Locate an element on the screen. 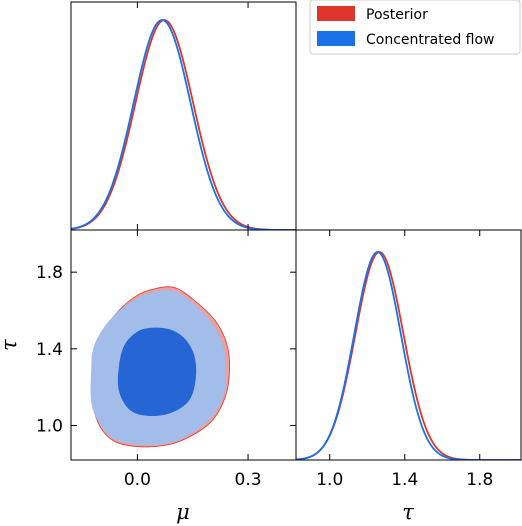 This screenshot has width=522, height=526. x-axis-label-mu: μ is located at coordinates (183, 512).